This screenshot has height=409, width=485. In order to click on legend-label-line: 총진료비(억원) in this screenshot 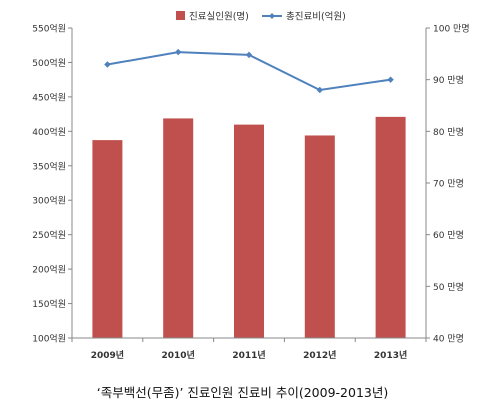, I will do `click(316, 17)`.